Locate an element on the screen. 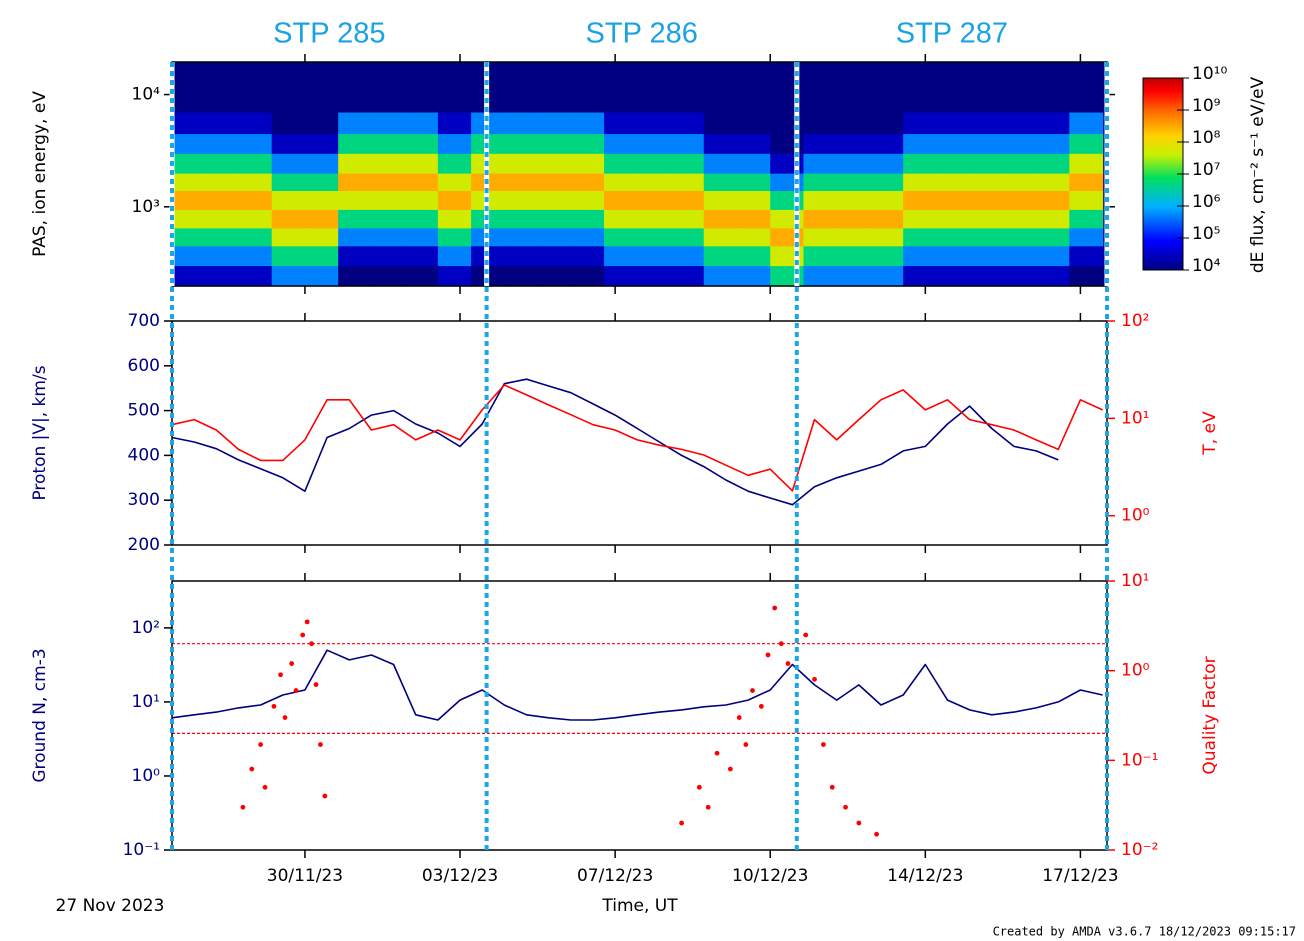  y2-axis-label: T, eV is located at coordinates (1210, 433).